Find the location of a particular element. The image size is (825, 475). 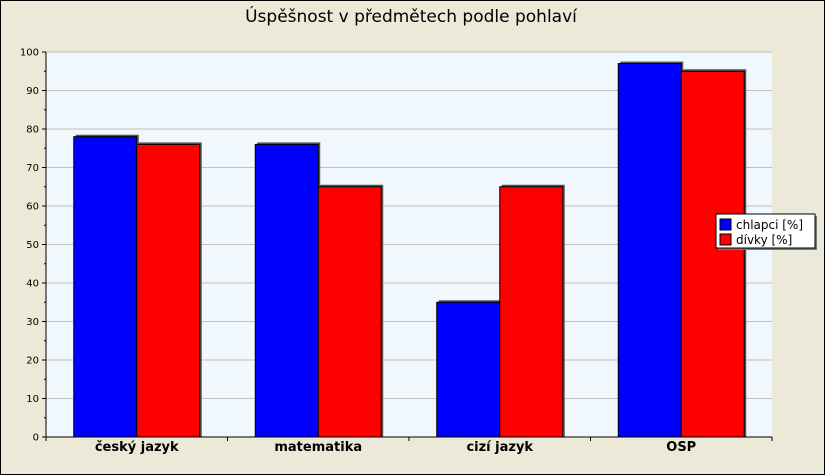

x-tick-label: český jazyk is located at coordinates (137, 447).